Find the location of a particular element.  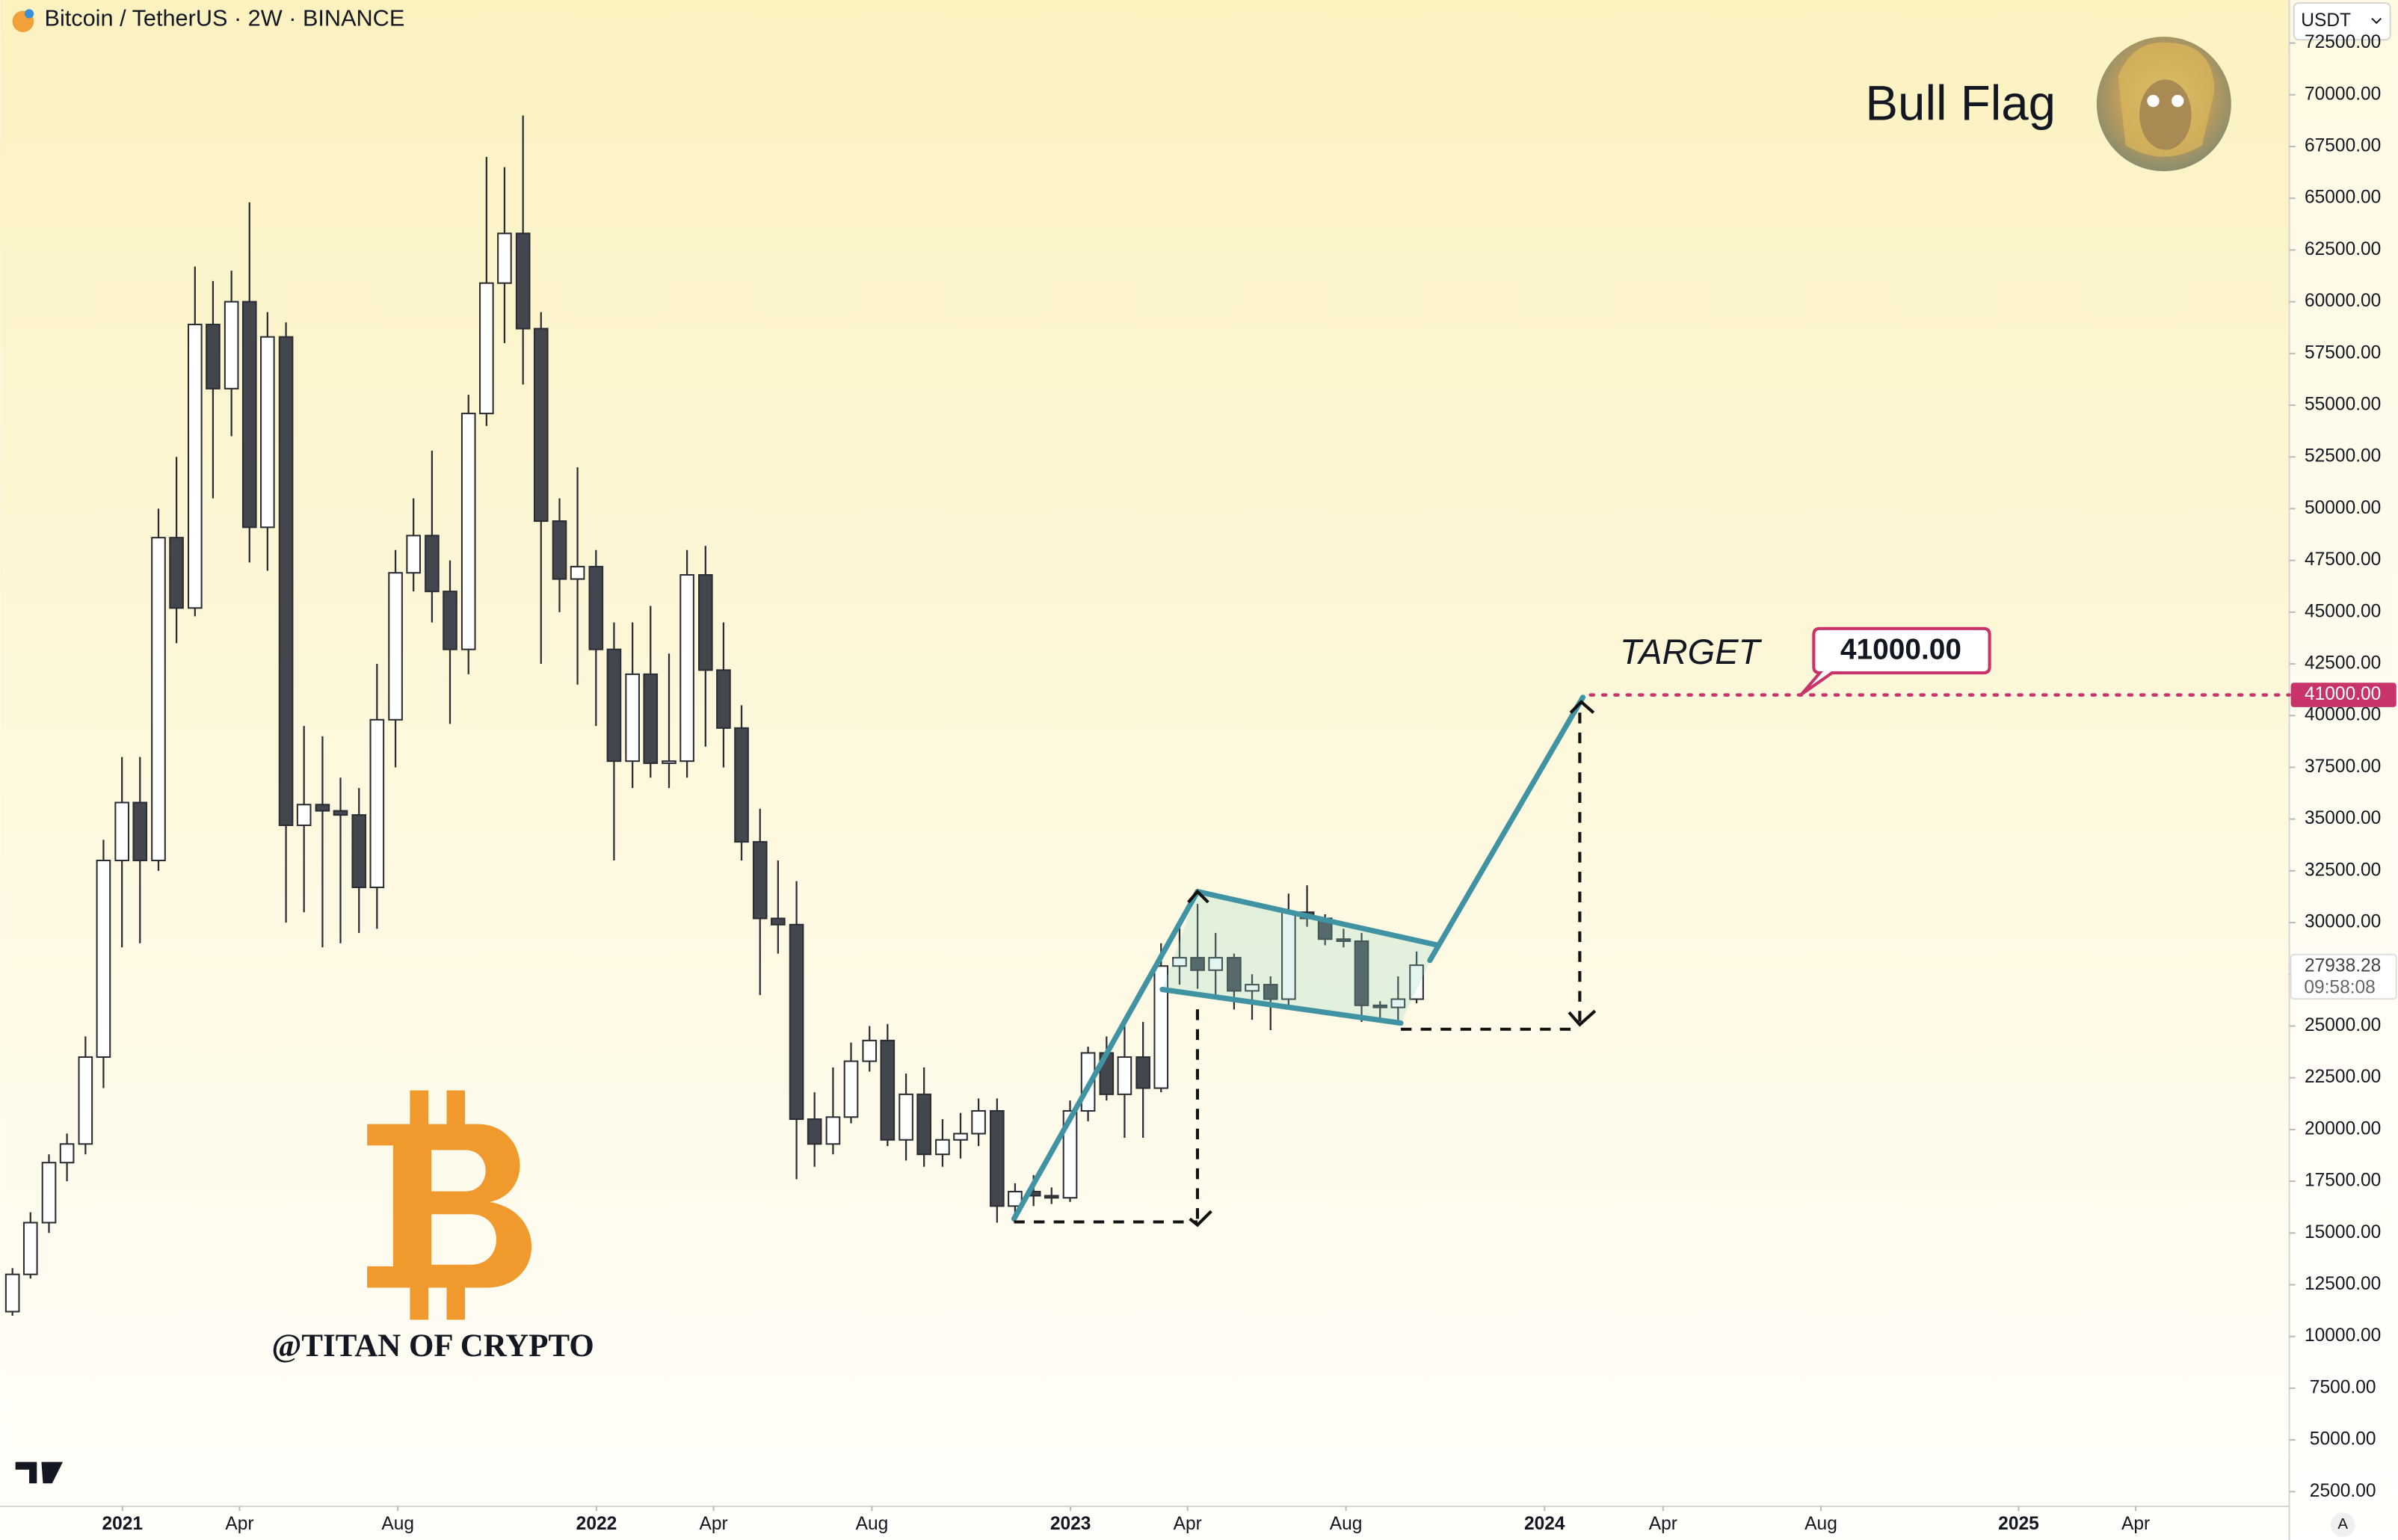

y-tick-label: 60000.00 is located at coordinates (2343, 301).